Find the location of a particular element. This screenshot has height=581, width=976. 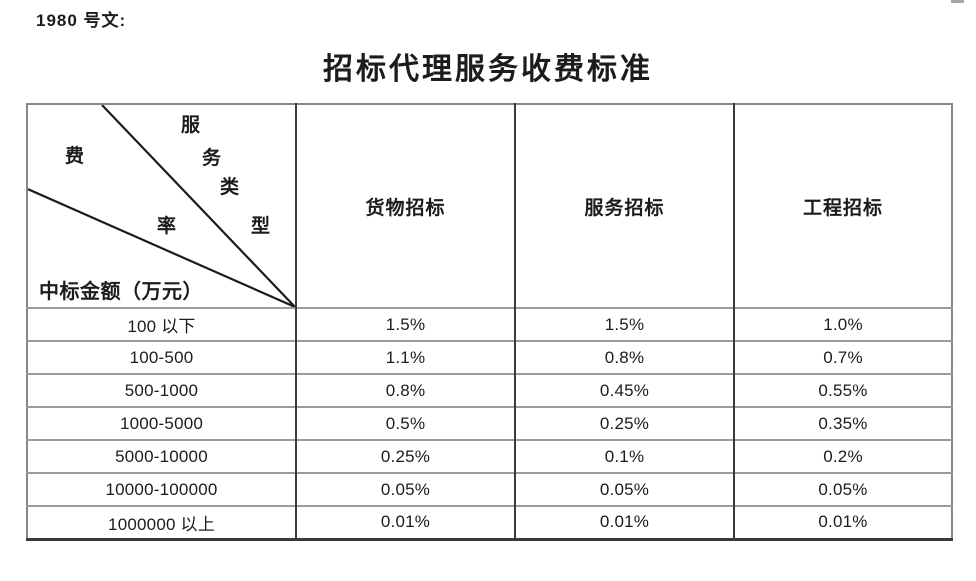

goods-rate-cell: 1.1% is located at coordinates (405, 357).